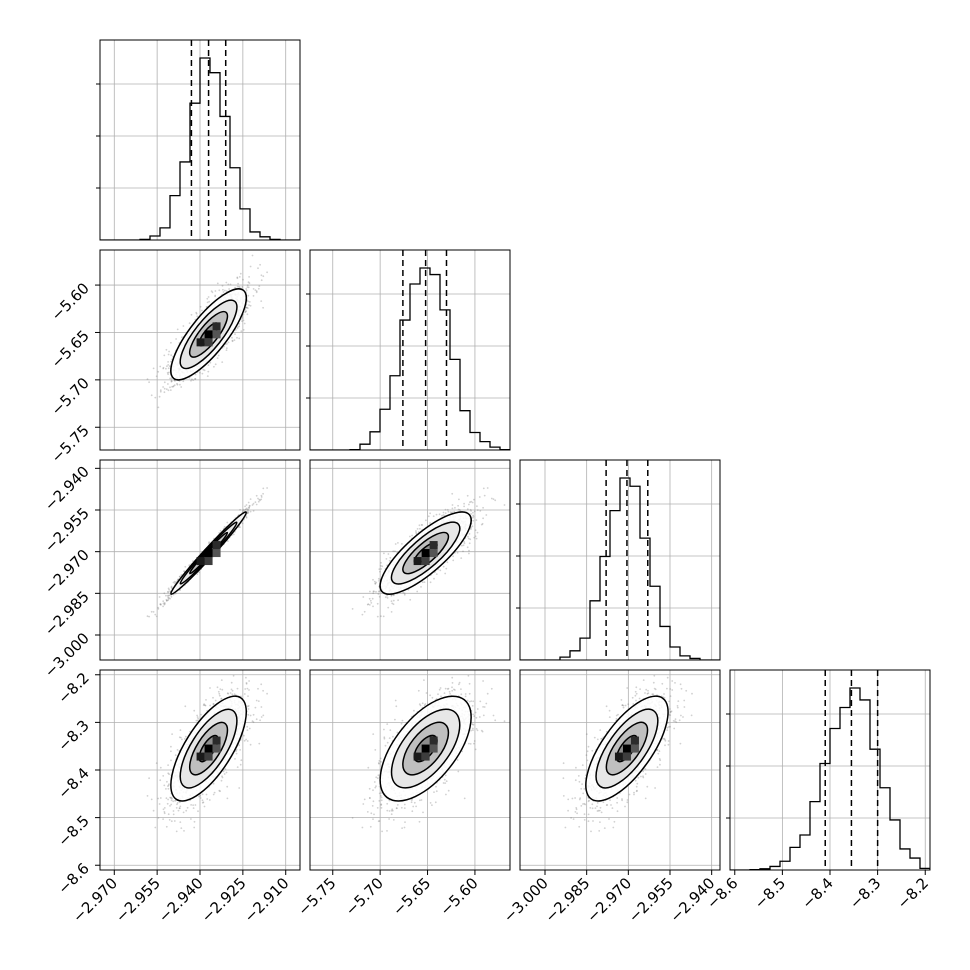  I want to click on y-tick-label-p2-4: −2.940, so click(67, 488).